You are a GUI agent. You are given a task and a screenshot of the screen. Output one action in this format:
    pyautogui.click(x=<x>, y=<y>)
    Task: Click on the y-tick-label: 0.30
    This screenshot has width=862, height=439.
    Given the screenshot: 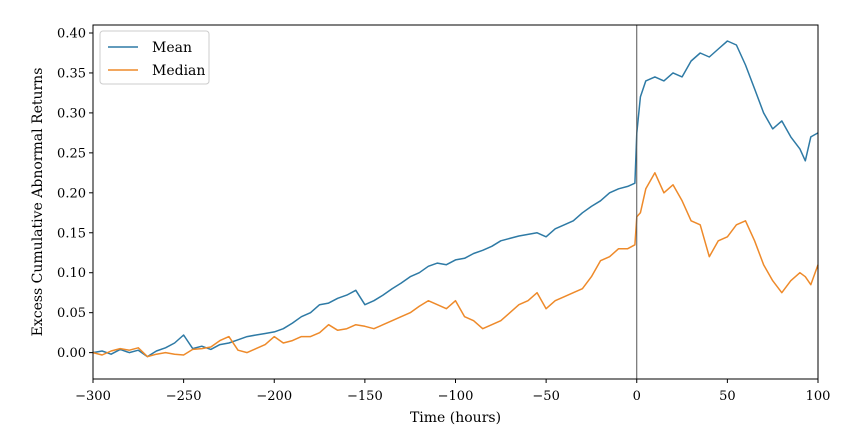 What is the action you would take?
    pyautogui.click(x=71, y=113)
    